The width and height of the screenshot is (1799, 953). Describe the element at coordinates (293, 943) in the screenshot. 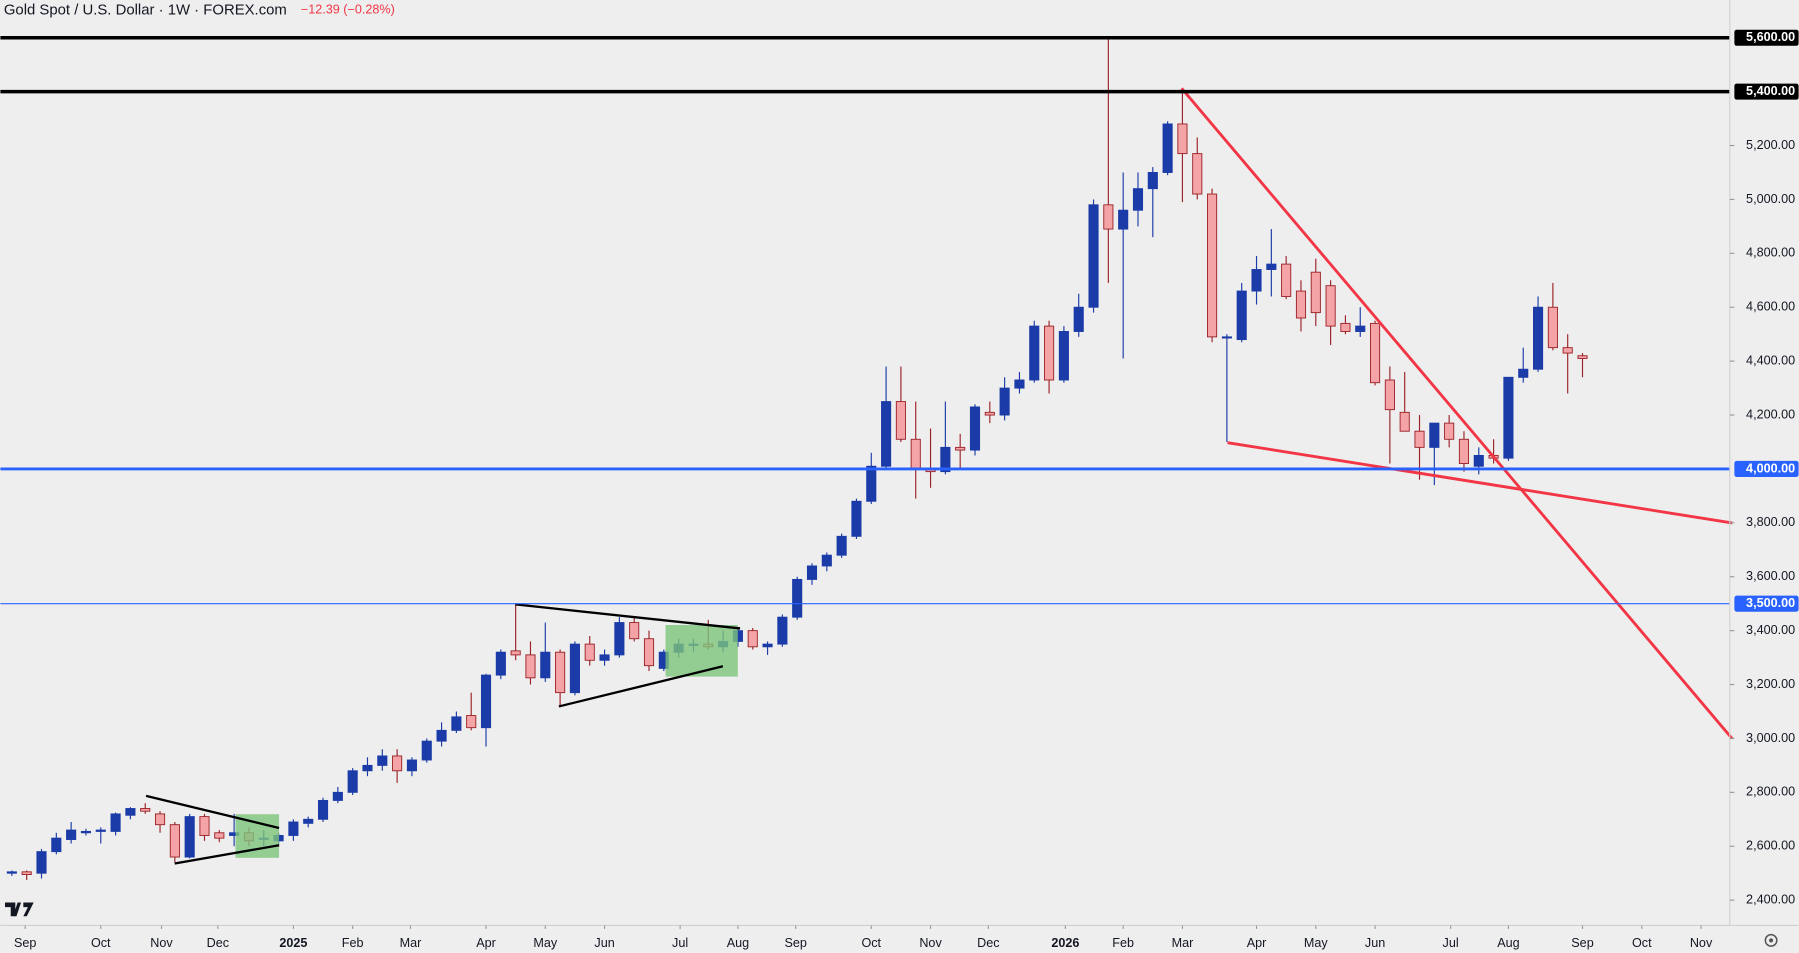

I see `x-tick-label: 2025` at that location.